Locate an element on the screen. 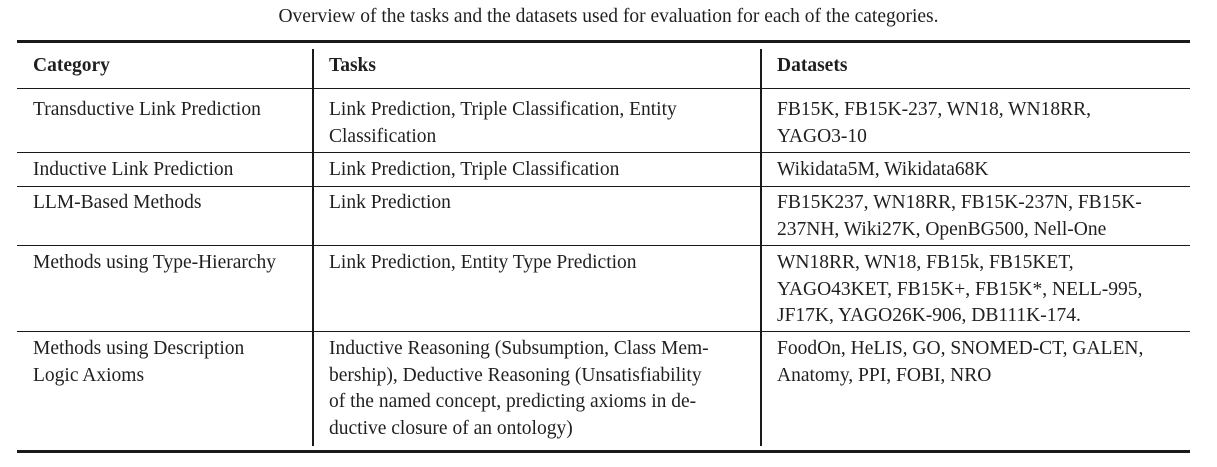  bottom-rule is located at coordinates (603, 451).